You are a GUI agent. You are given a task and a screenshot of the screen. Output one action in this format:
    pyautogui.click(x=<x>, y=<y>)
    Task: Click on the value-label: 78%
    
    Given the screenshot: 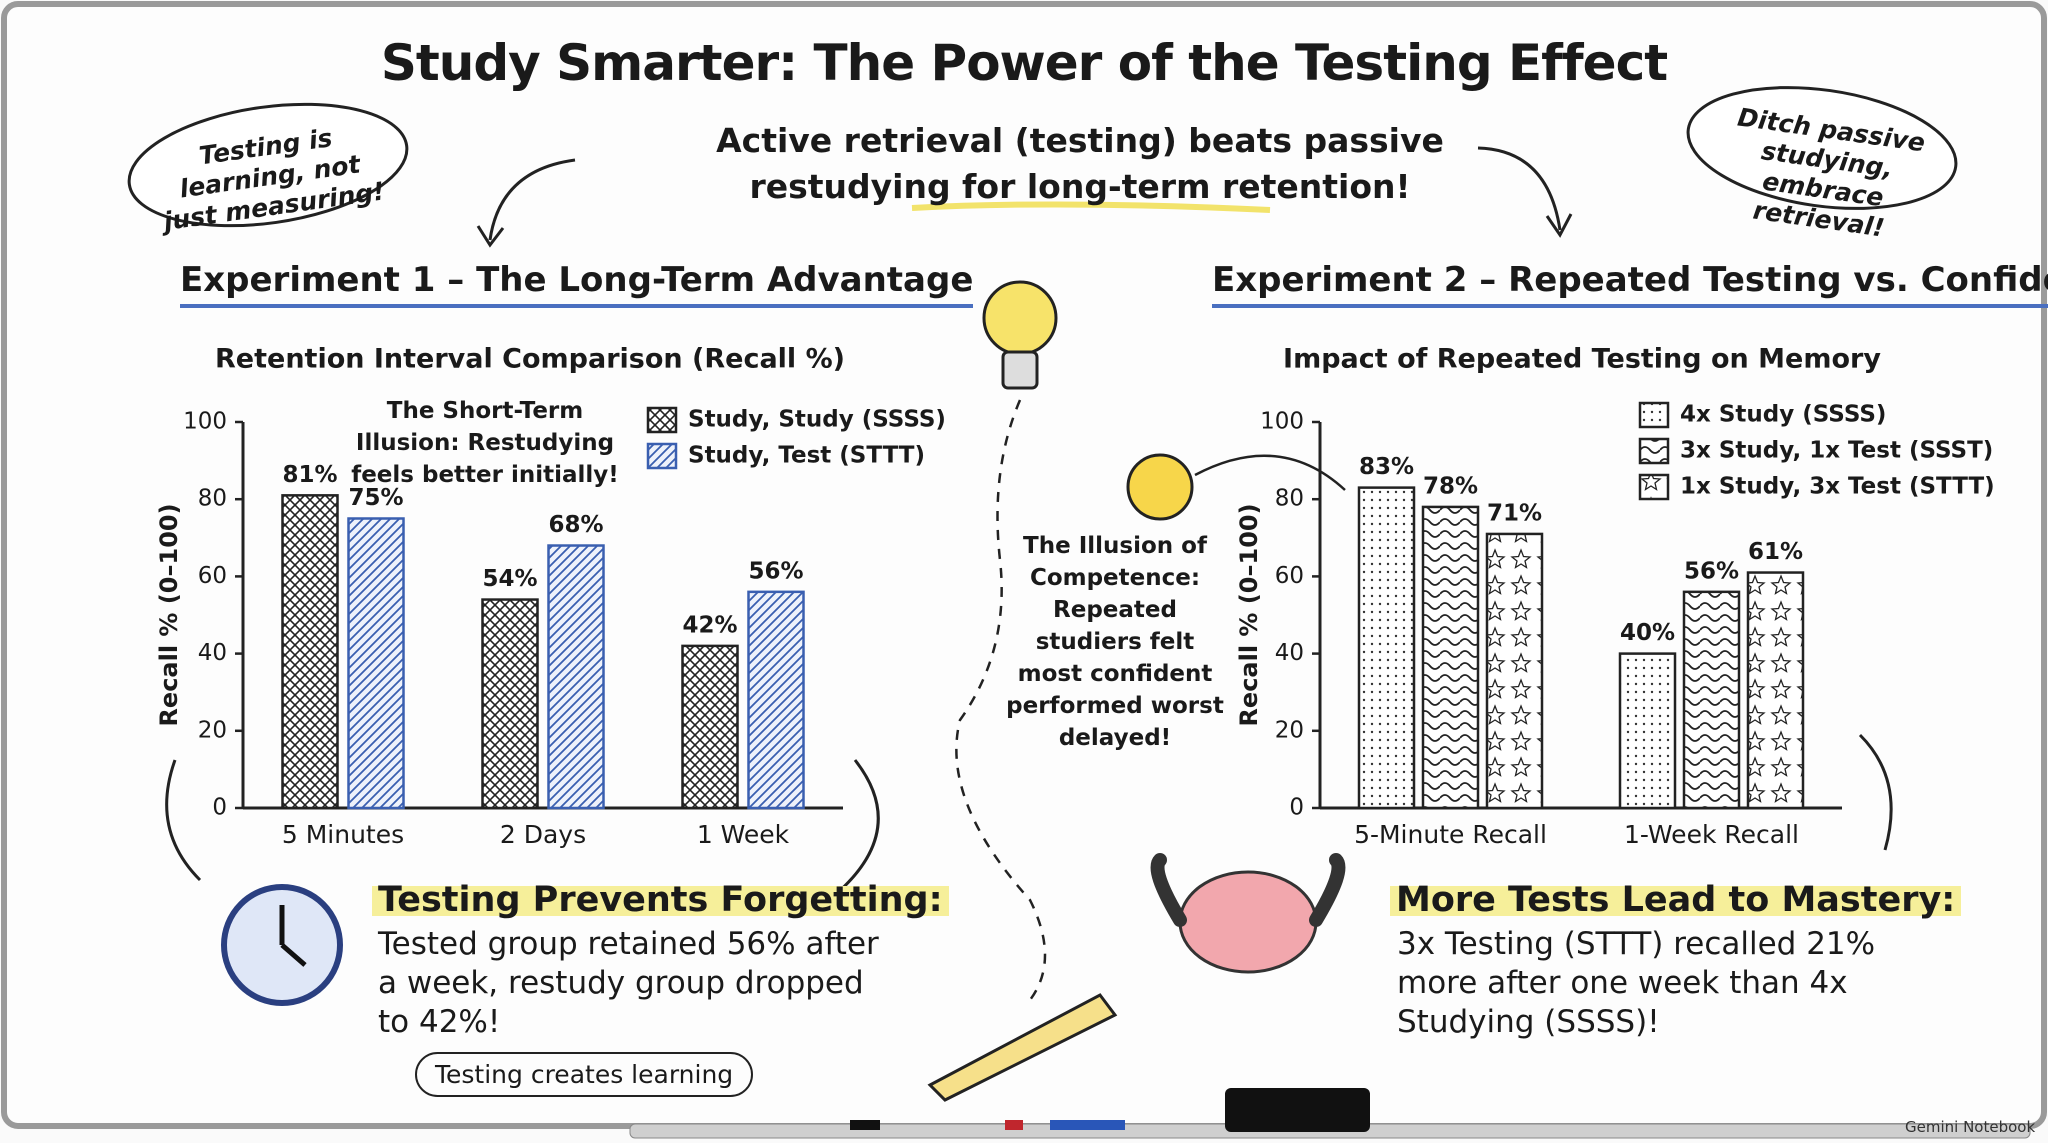 What is the action you would take?
    pyautogui.click(x=1450, y=486)
    